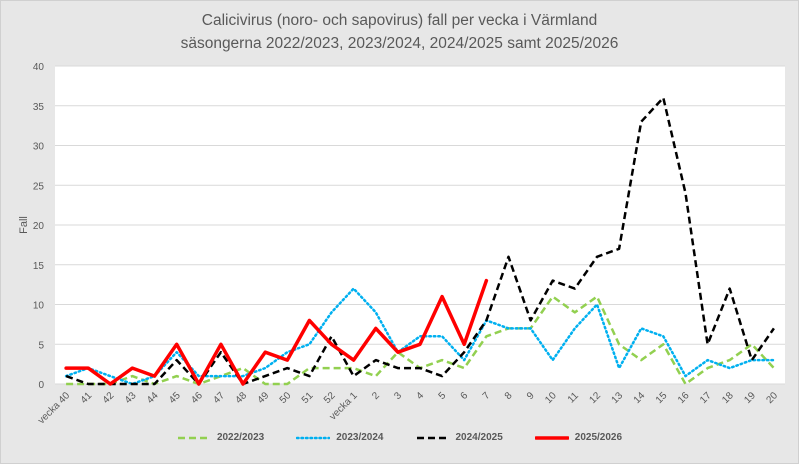  What do you see at coordinates (551, 398) in the screenshot?
I see `x-tick-label: 10` at bounding box center [551, 398].